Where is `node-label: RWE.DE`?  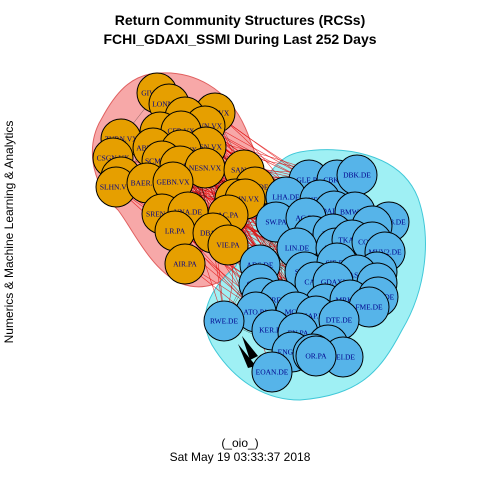
node-label: RWE.DE is located at coordinates (224, 321).